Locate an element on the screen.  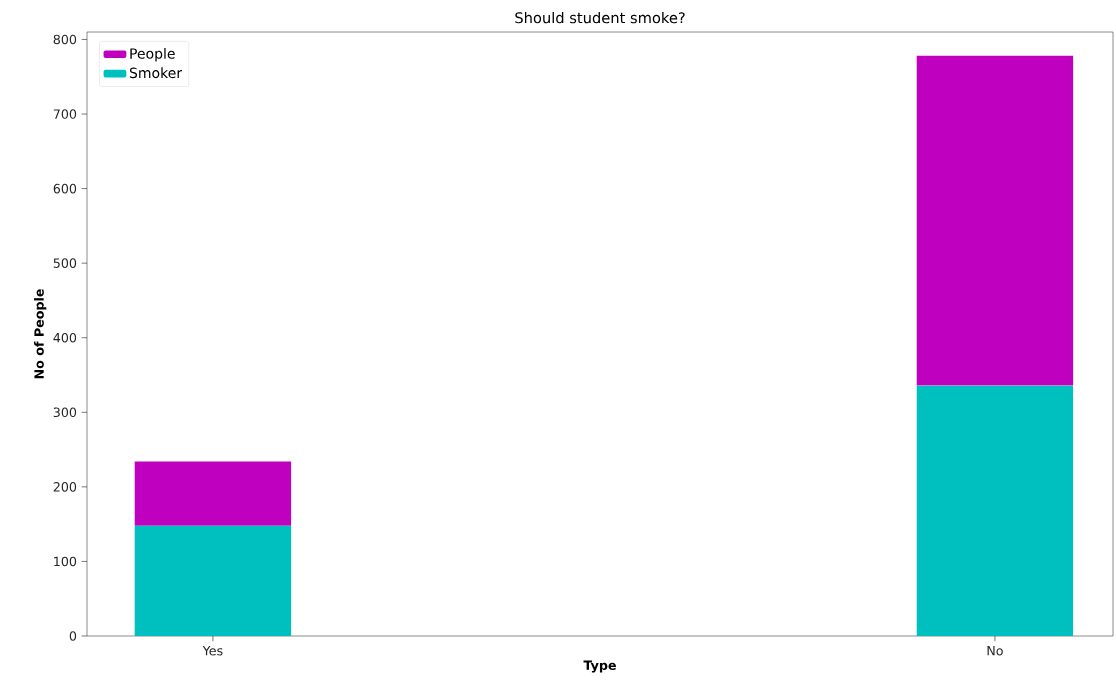
y-tick-label: 100 is located at coordinates (65, 561).